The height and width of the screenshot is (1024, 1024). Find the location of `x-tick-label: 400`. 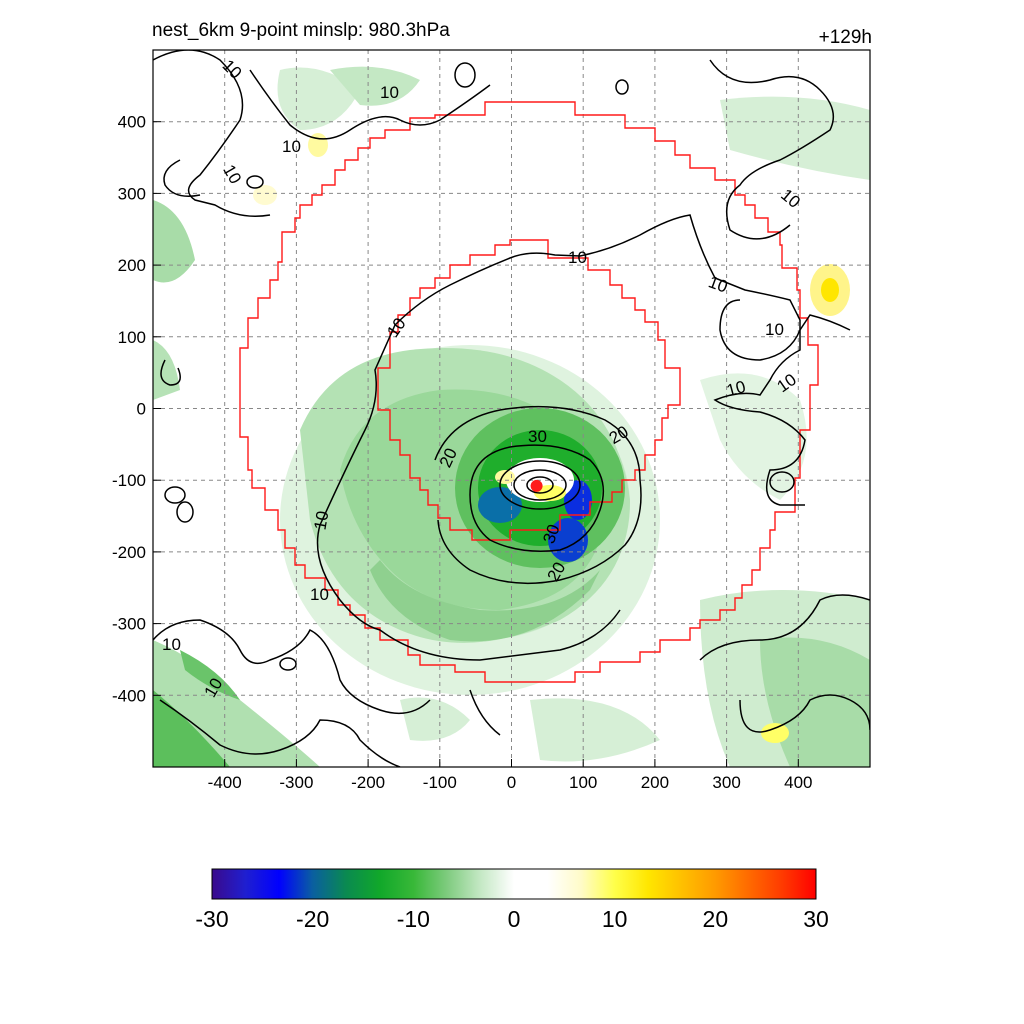

x-tick-label: 400 is located at coordinates (798, 782).